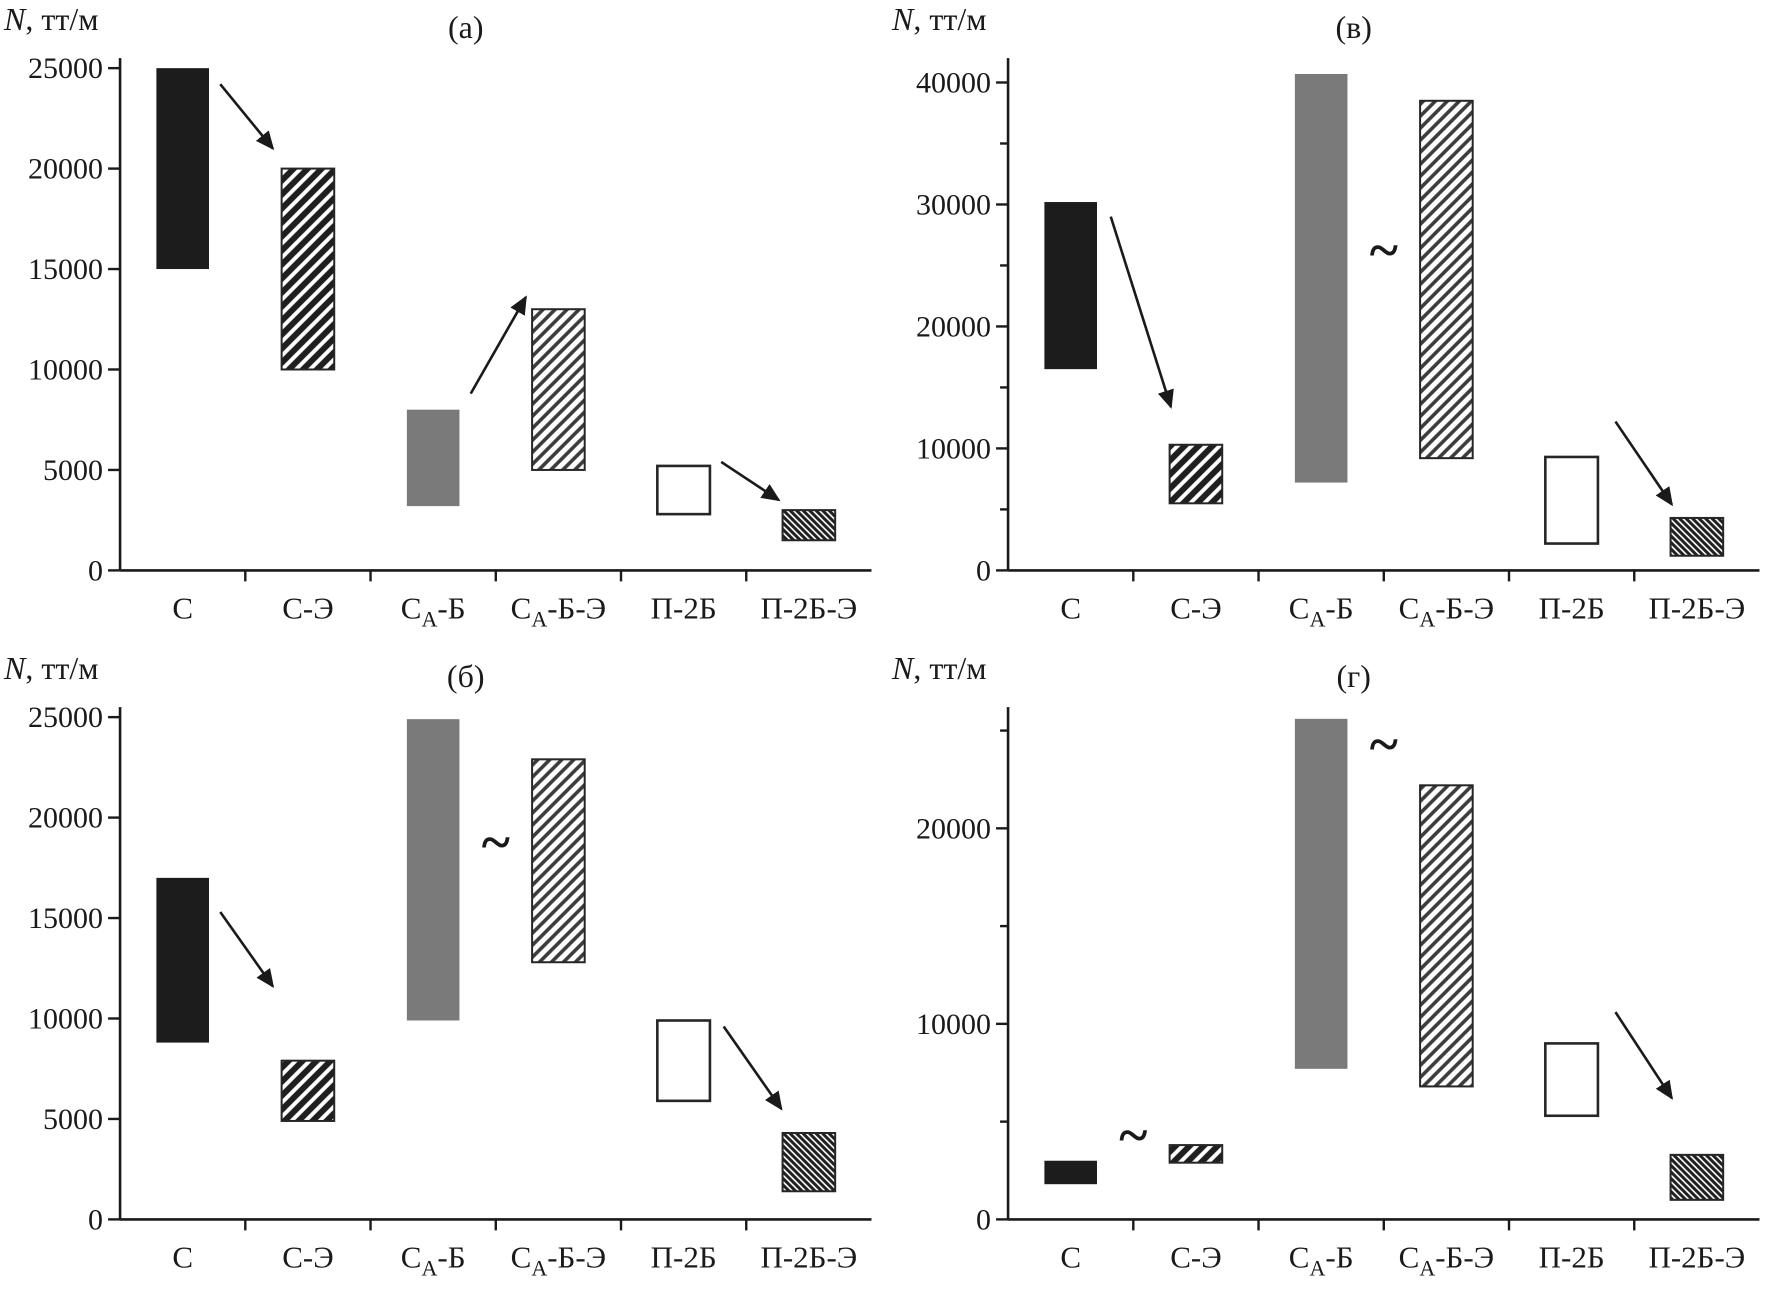 This screenshot has height=1297, width=1775. What do you see at coordinates (1353, 676) in the screenshot?
I see `panel-label: (г)` at bounding box center [1353, 676].